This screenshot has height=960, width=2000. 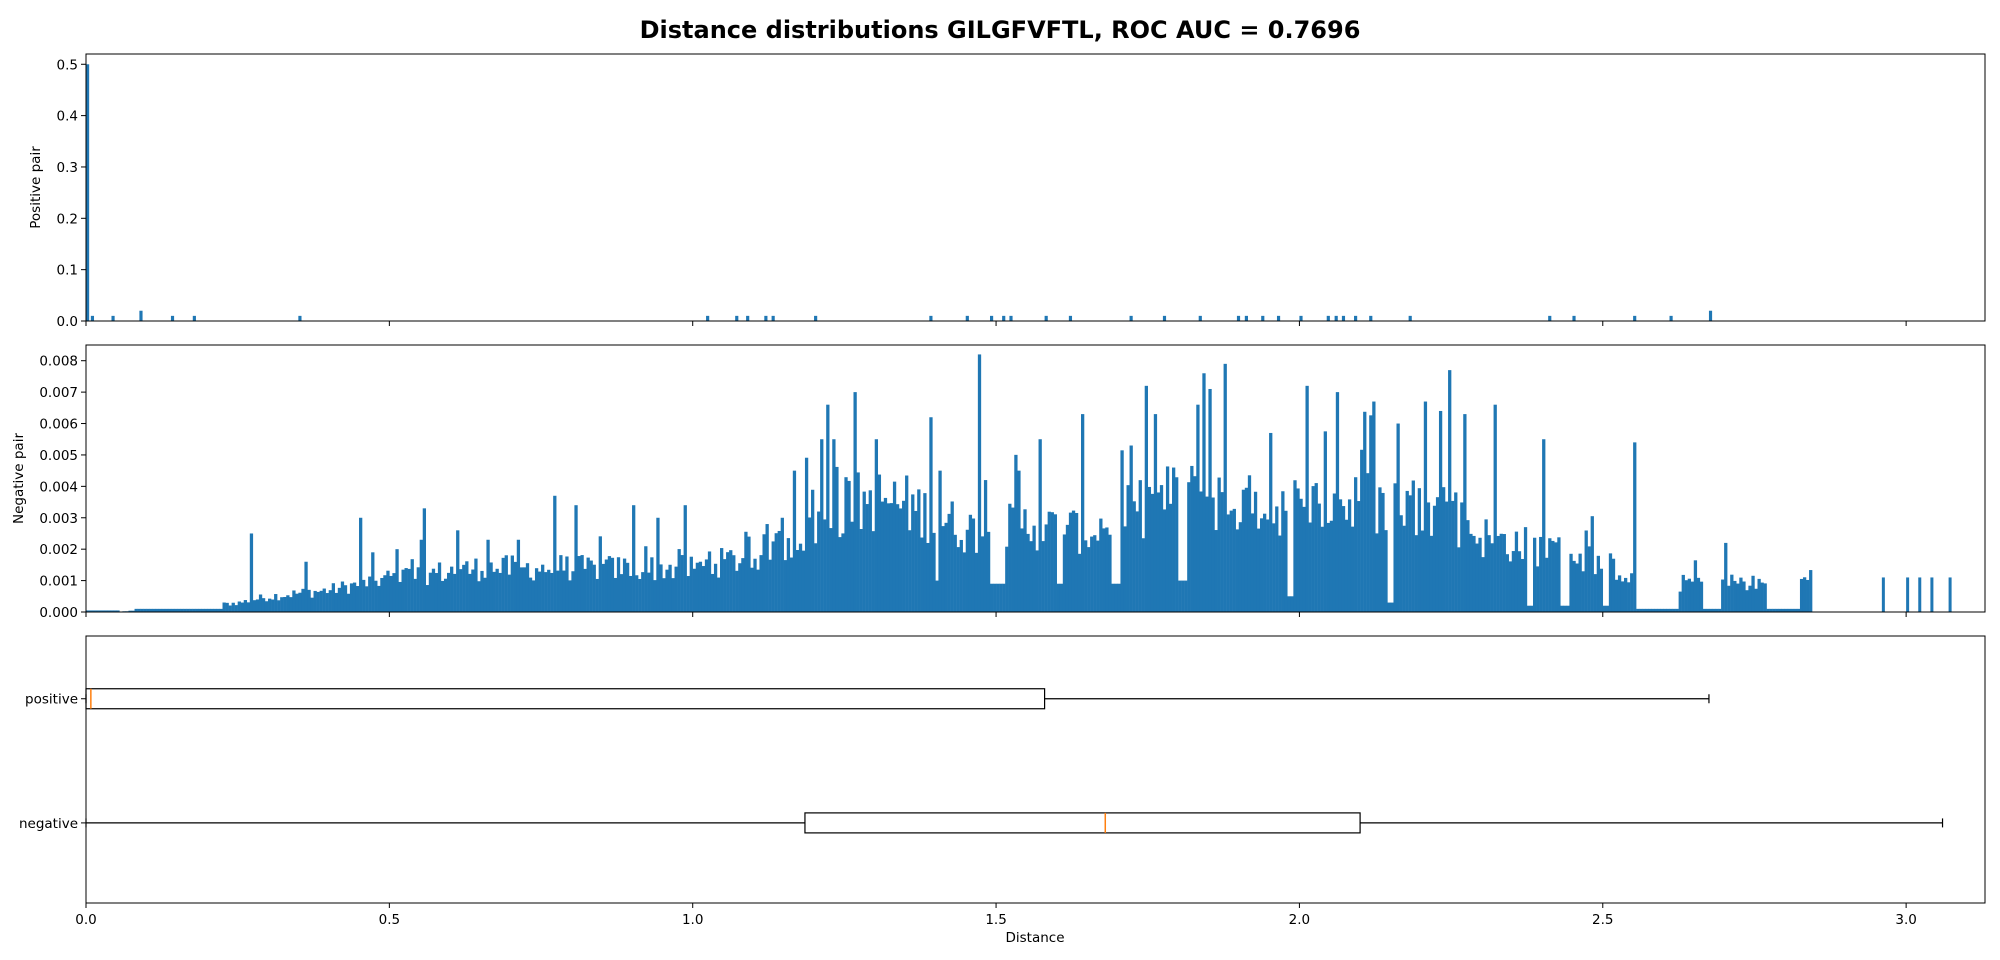 I want to click on y-tick-label: 0.000, so click(x=58, y=613).